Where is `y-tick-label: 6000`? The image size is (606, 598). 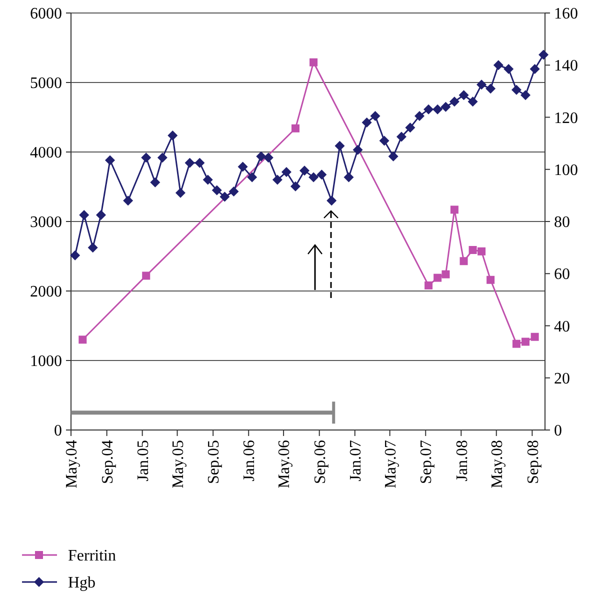 y-tick-label: 6000 is located at coordinates (46, 14).